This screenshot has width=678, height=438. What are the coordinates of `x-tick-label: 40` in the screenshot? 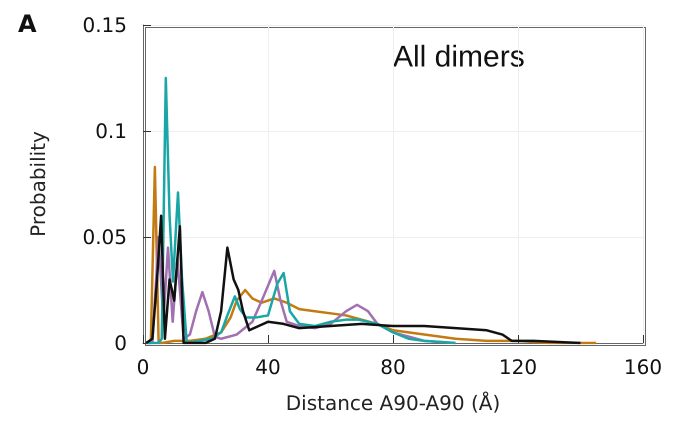 It's located at (268, 367).